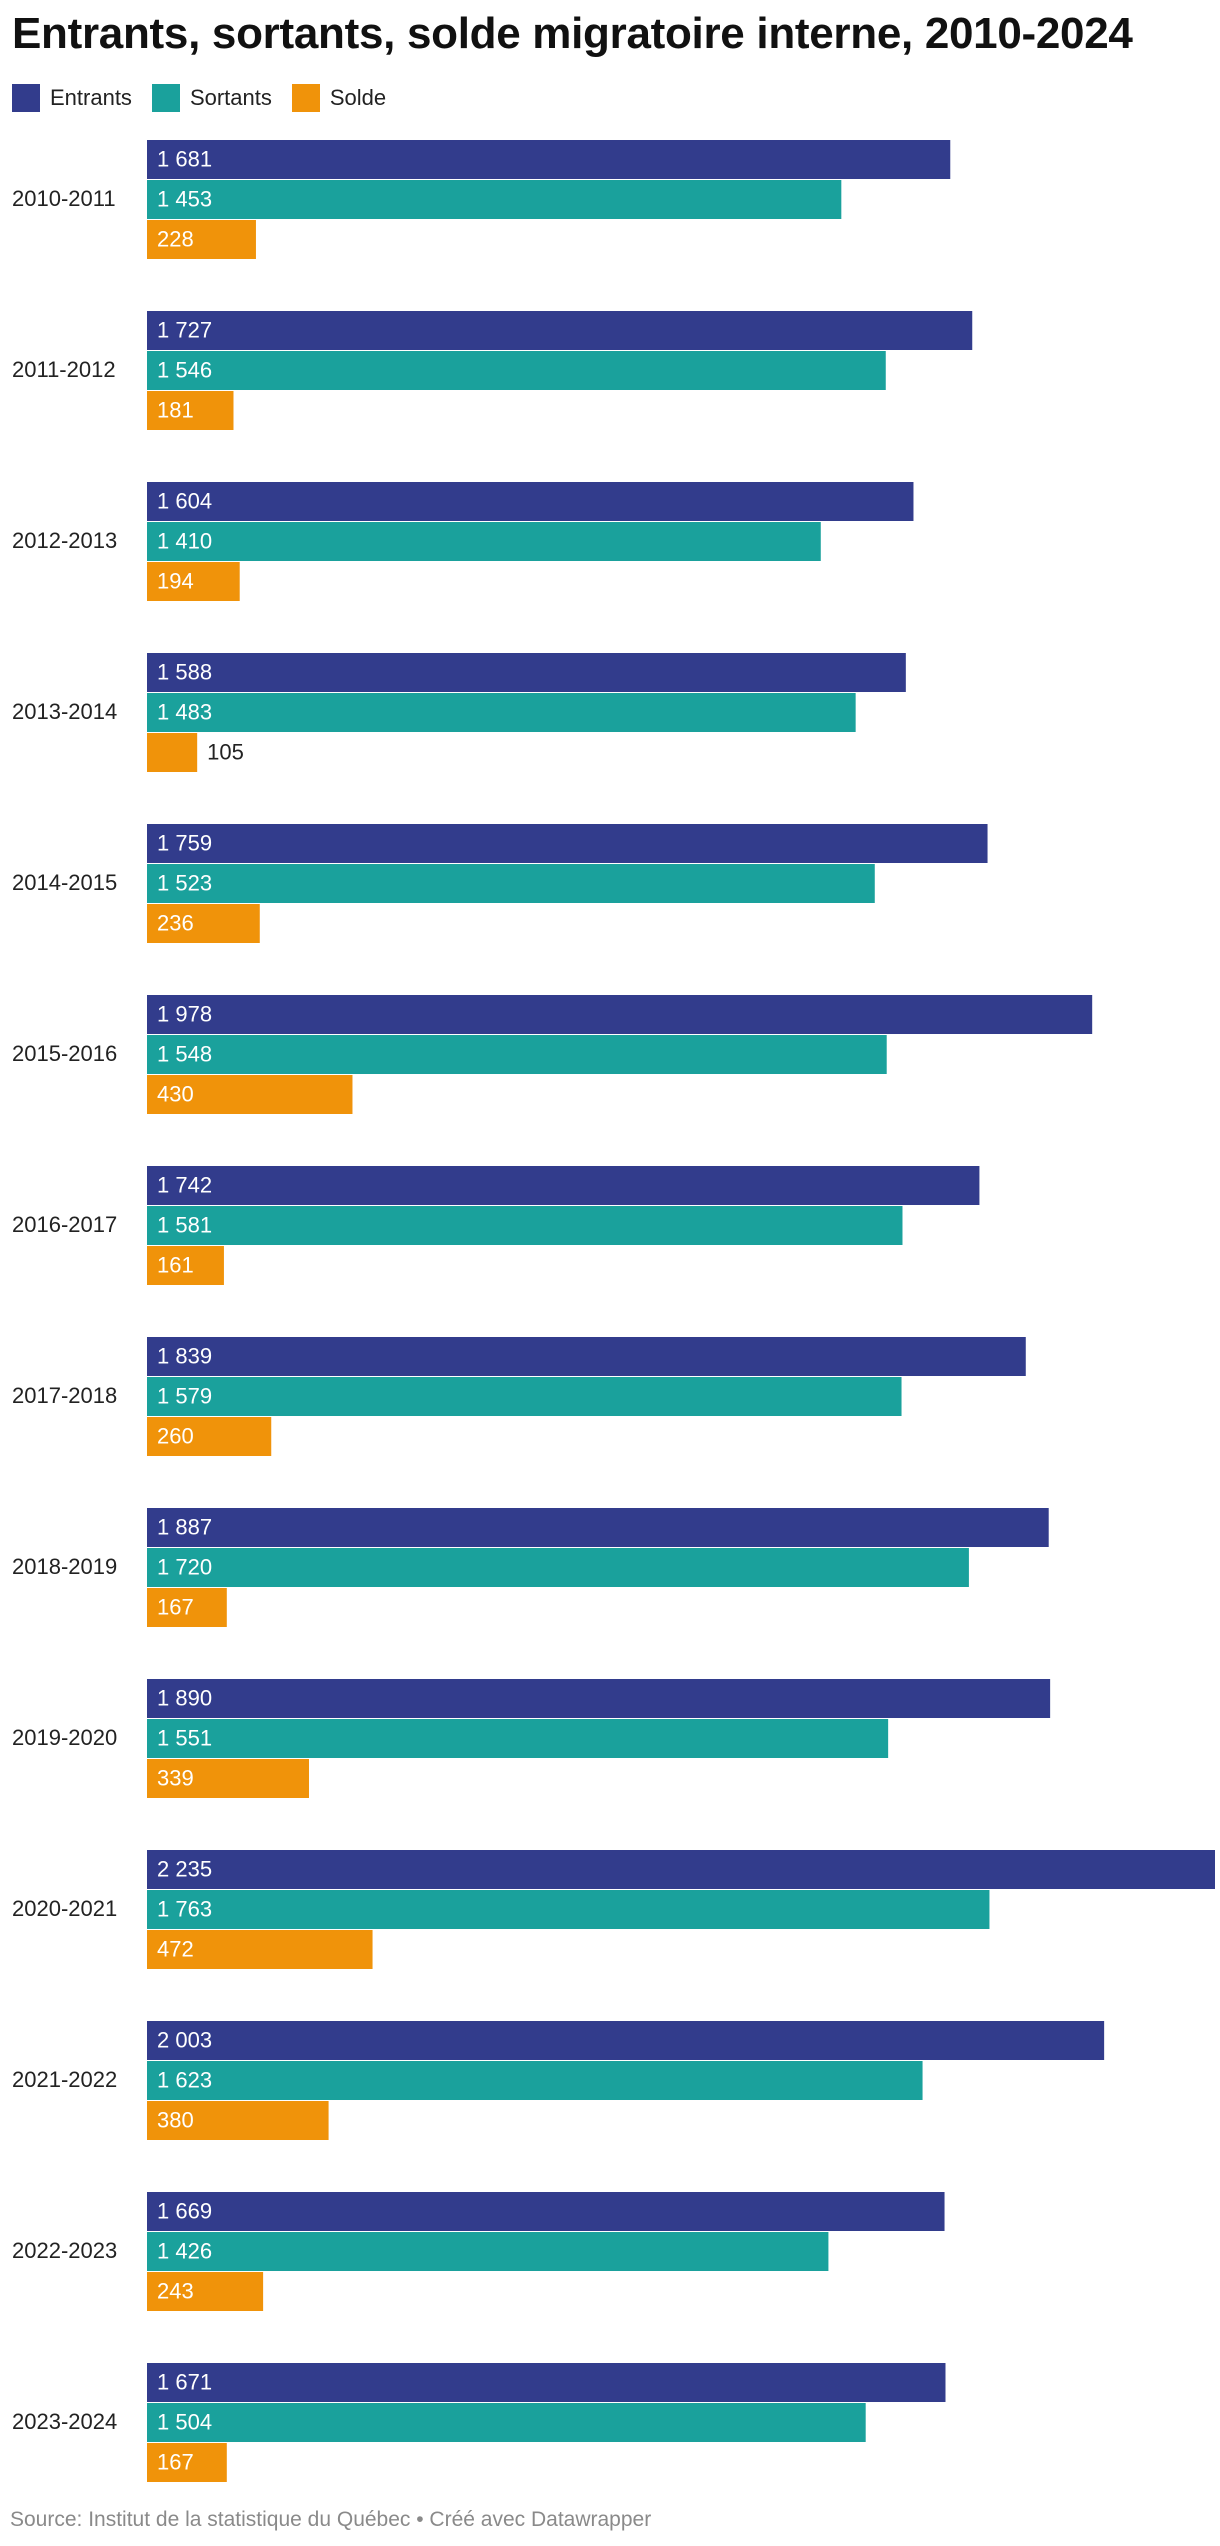 This screenshot has width=1220, height=2546. What do you see at coordinates (64, 1566) in the screenshot?
I see `category-label: 2018-2019` at bounding box center [64, 1566].